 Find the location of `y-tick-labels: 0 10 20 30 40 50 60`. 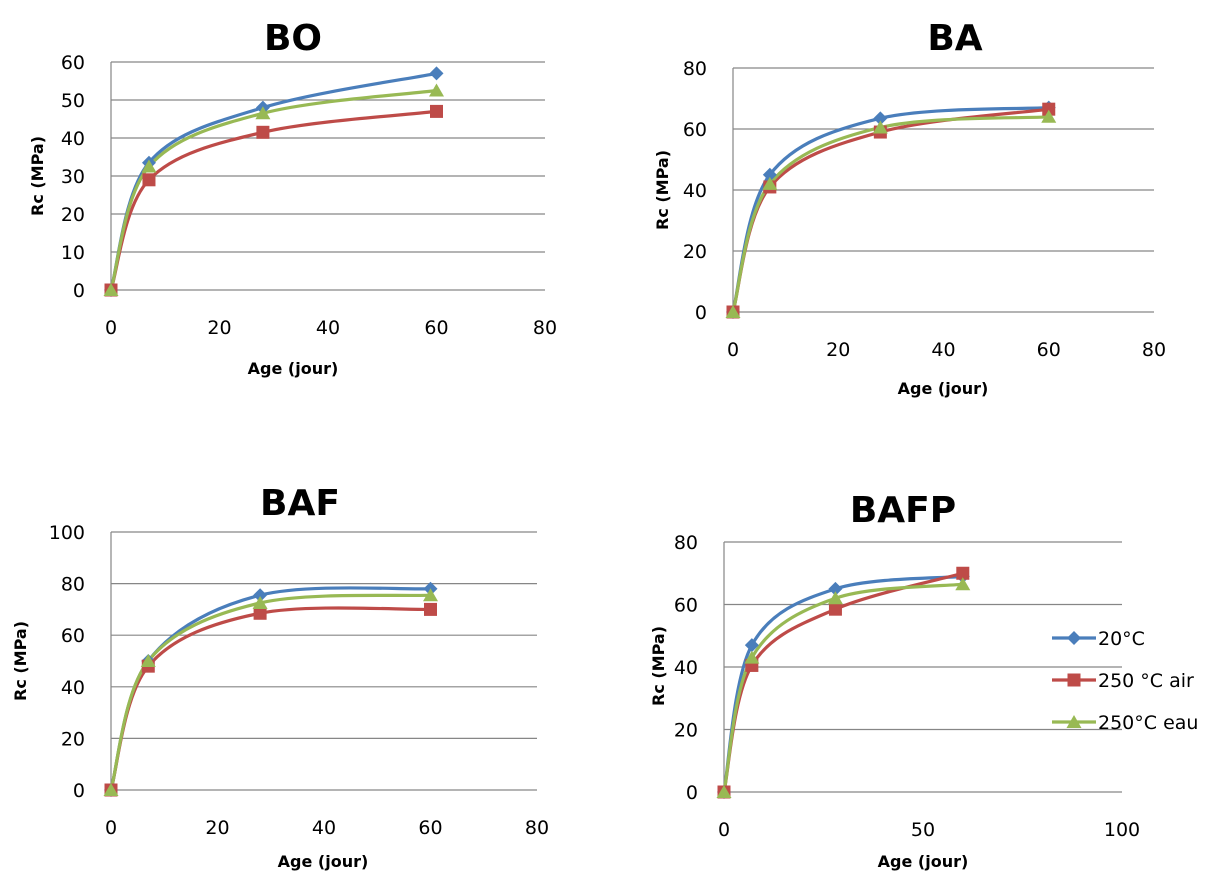

y-tick-labels: 0 10 20 30 40 50 60 is located at coordinates (73, 177).